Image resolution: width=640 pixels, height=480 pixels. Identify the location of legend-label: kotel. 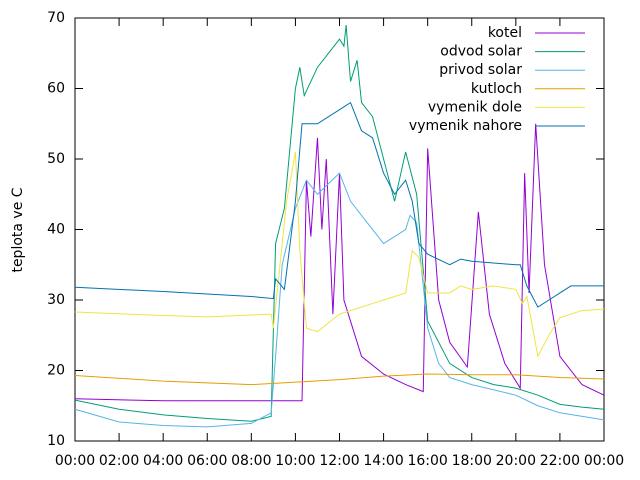
(505, 33).